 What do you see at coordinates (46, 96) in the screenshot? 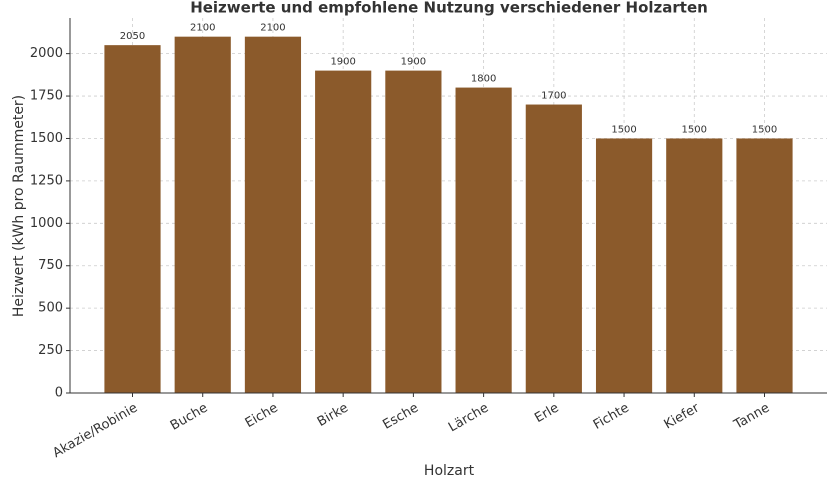
I see `y-tick-label: 1750` at bounding box center [46, 96].